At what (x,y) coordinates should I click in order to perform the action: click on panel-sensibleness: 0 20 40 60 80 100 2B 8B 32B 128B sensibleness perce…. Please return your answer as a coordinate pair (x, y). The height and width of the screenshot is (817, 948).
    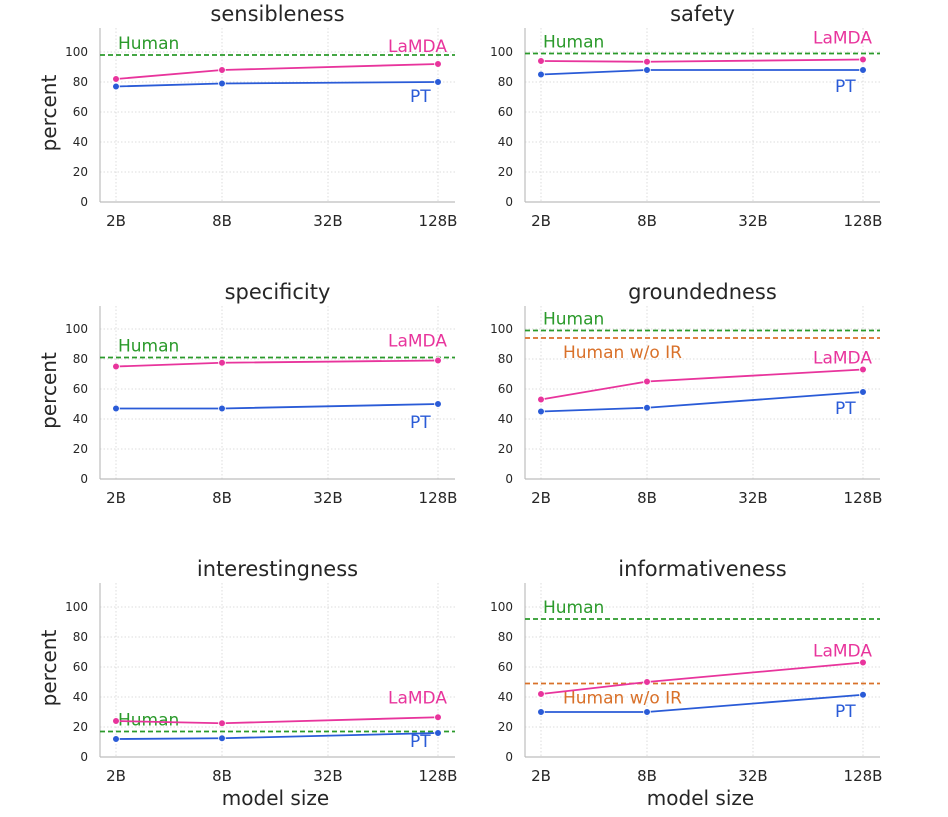
    Looking at the image, I should click on (247, 116).